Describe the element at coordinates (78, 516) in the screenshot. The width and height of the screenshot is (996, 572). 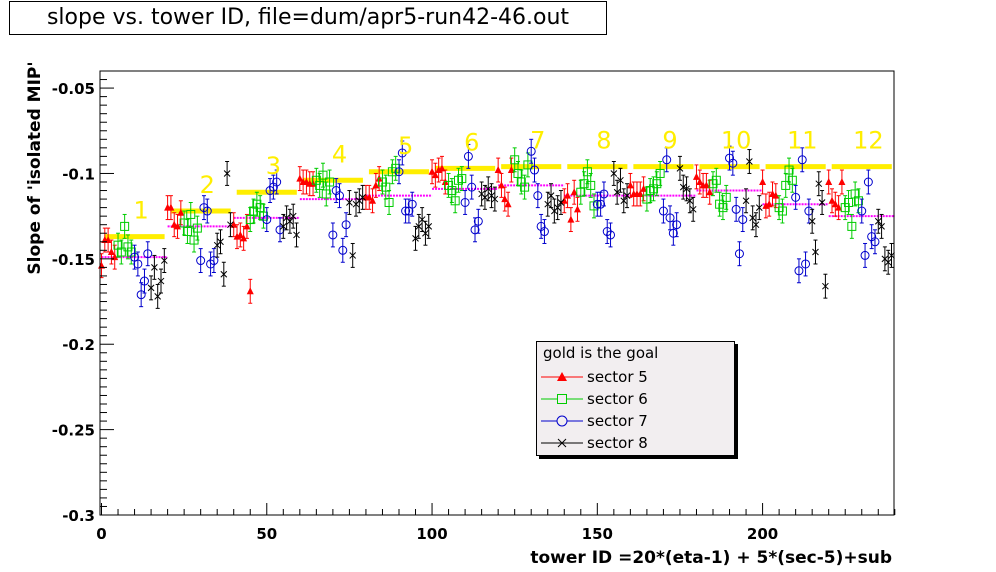
I see `y-tick-label: -0.3` at that location.